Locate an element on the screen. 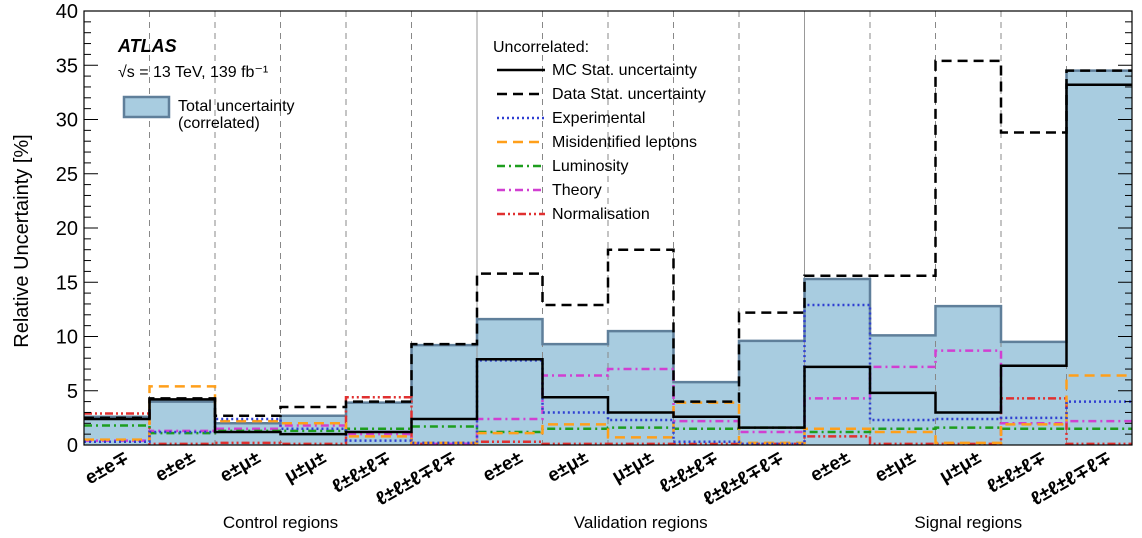 Image resolution: width=1142 pixels, height=538 pixels. x-category-label-12: e±μ± is located at coordinates (895, 467).